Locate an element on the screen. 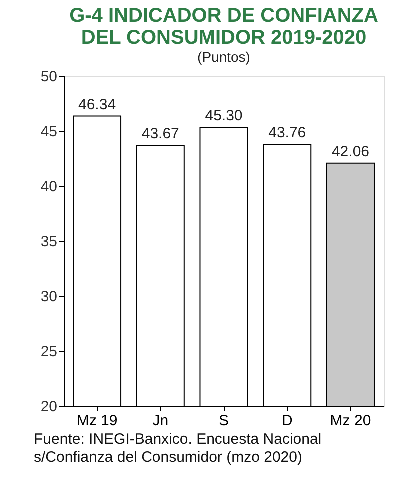 The width and height of the screenshot is (398, 500). y-tick-label: 20 is located at coordinates (49, 407).